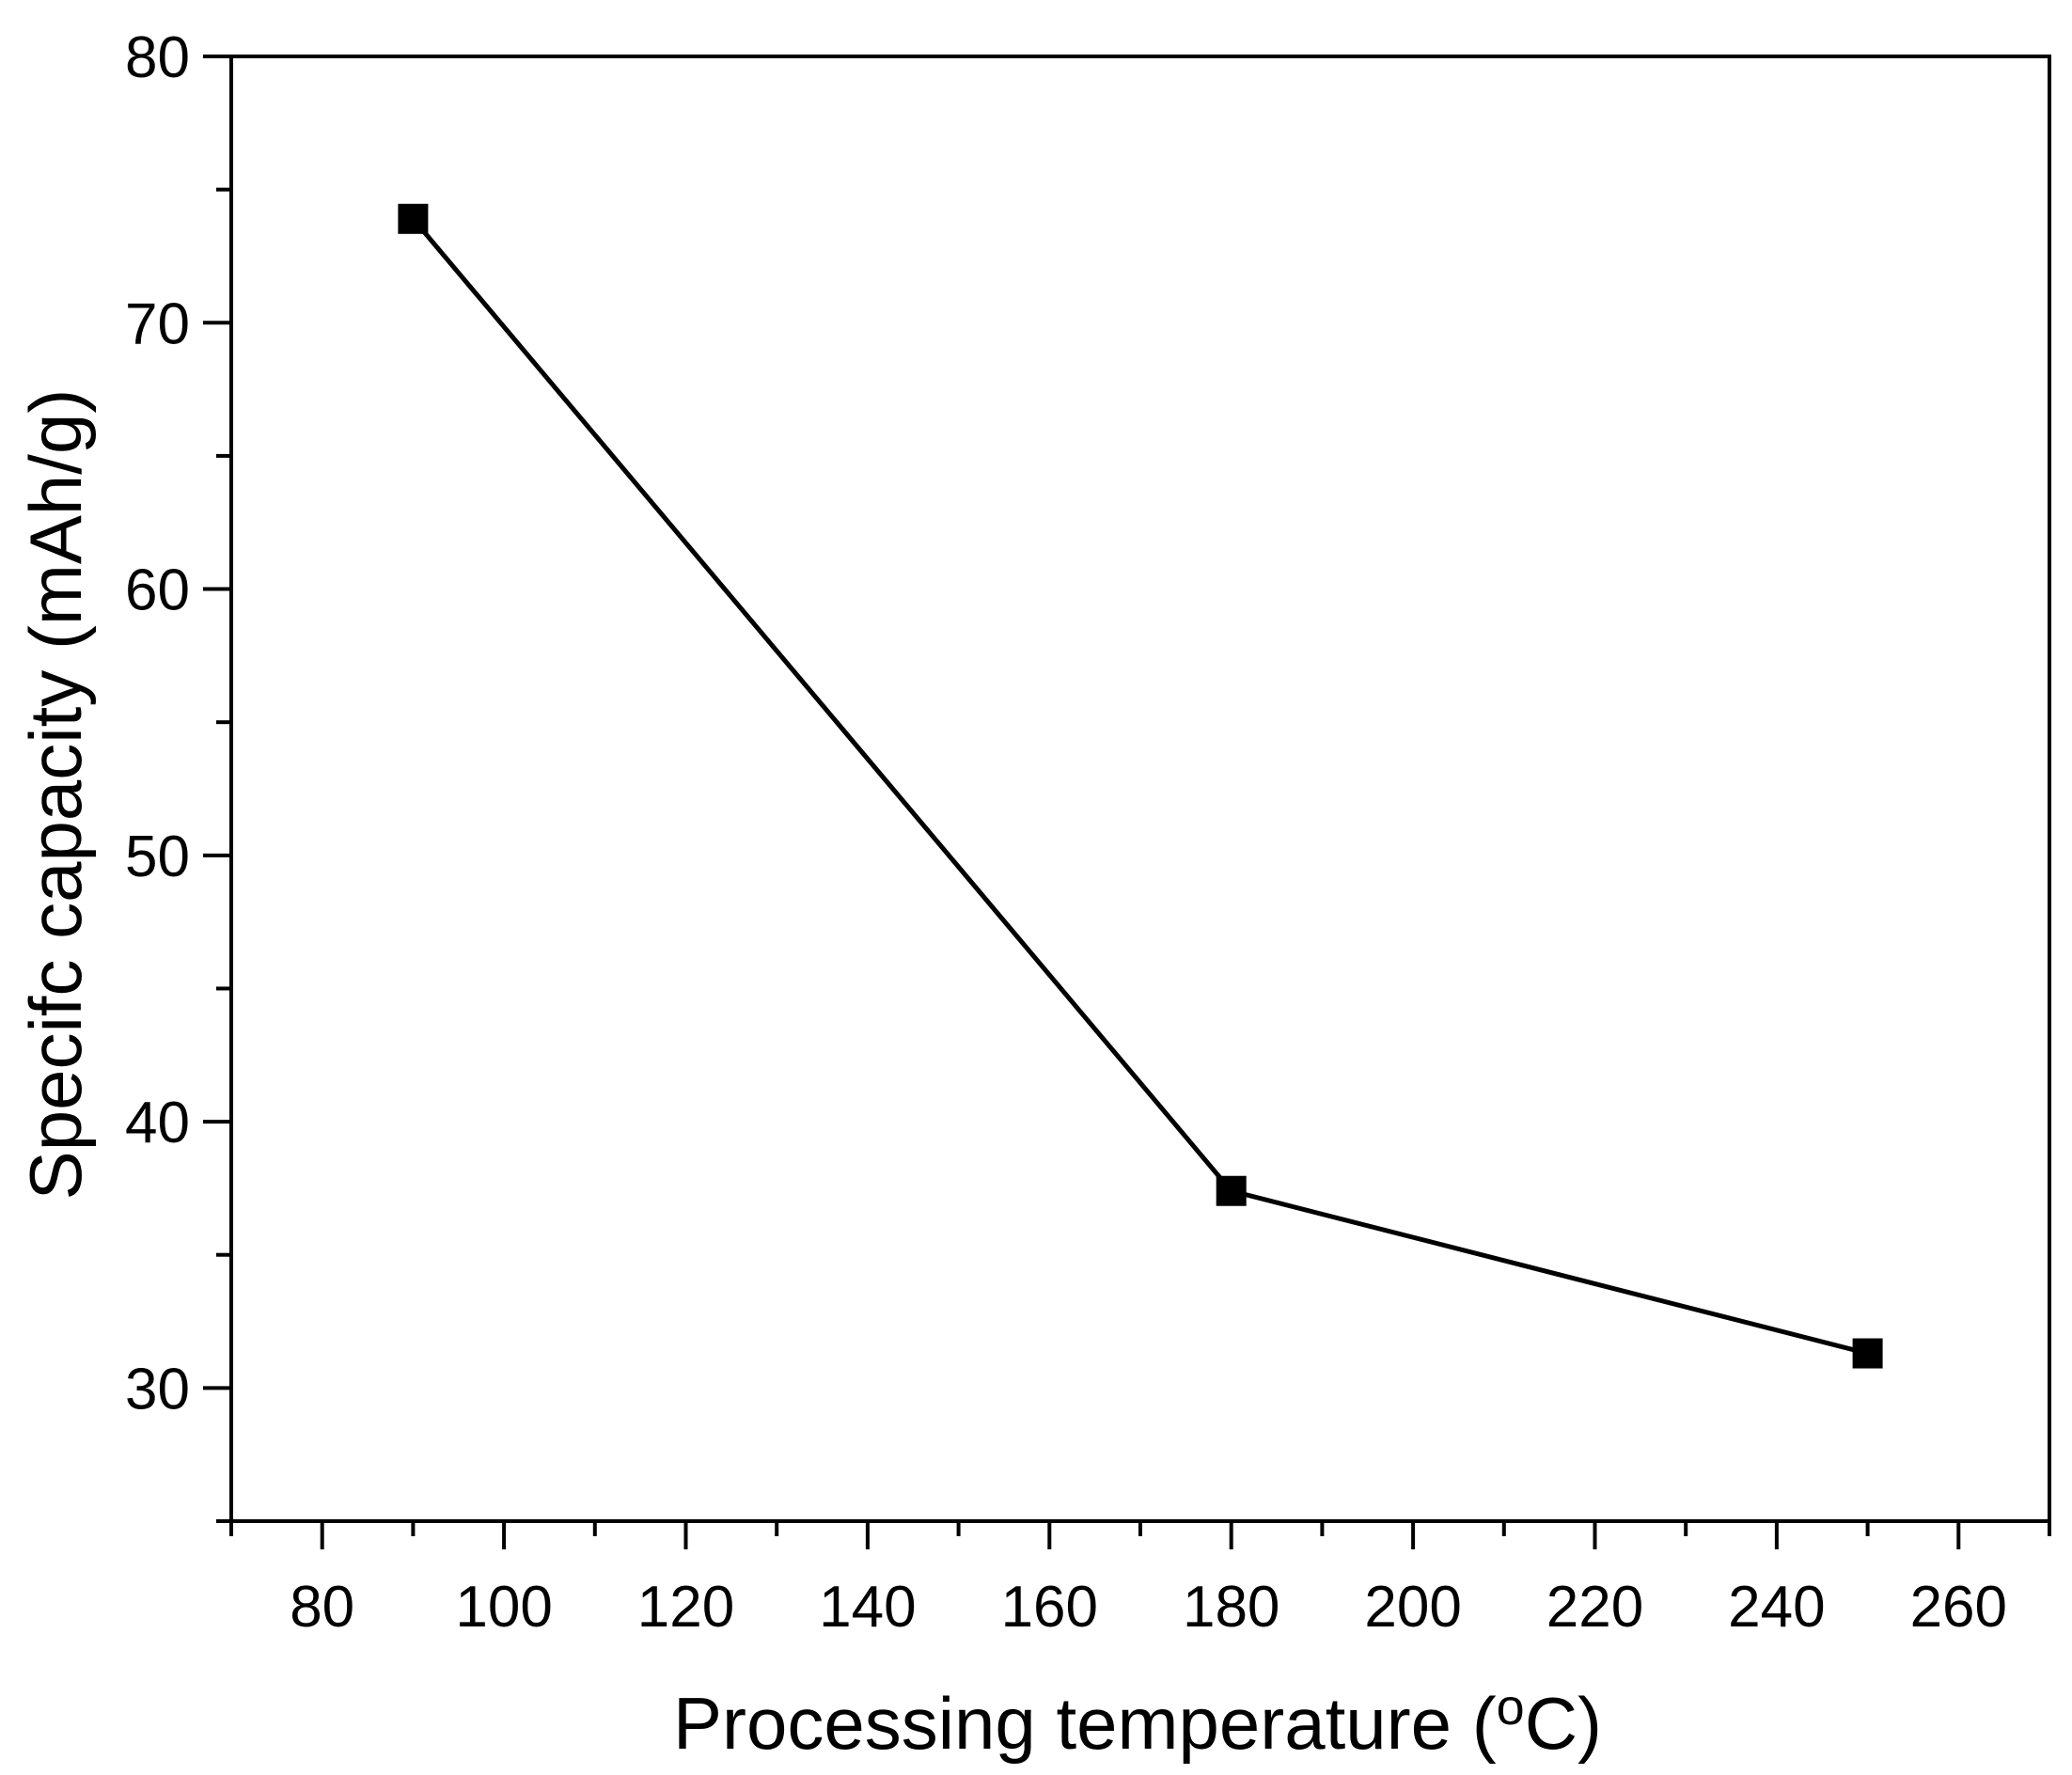 The width and height of the screenshot is (2072, 1775). I want to click on y-tick-label: 60, so click(157, 590).